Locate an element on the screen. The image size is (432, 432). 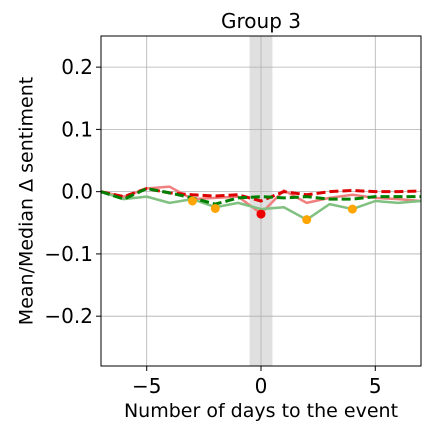
chart-title: Group 3 is located at coordinates (261, 21).